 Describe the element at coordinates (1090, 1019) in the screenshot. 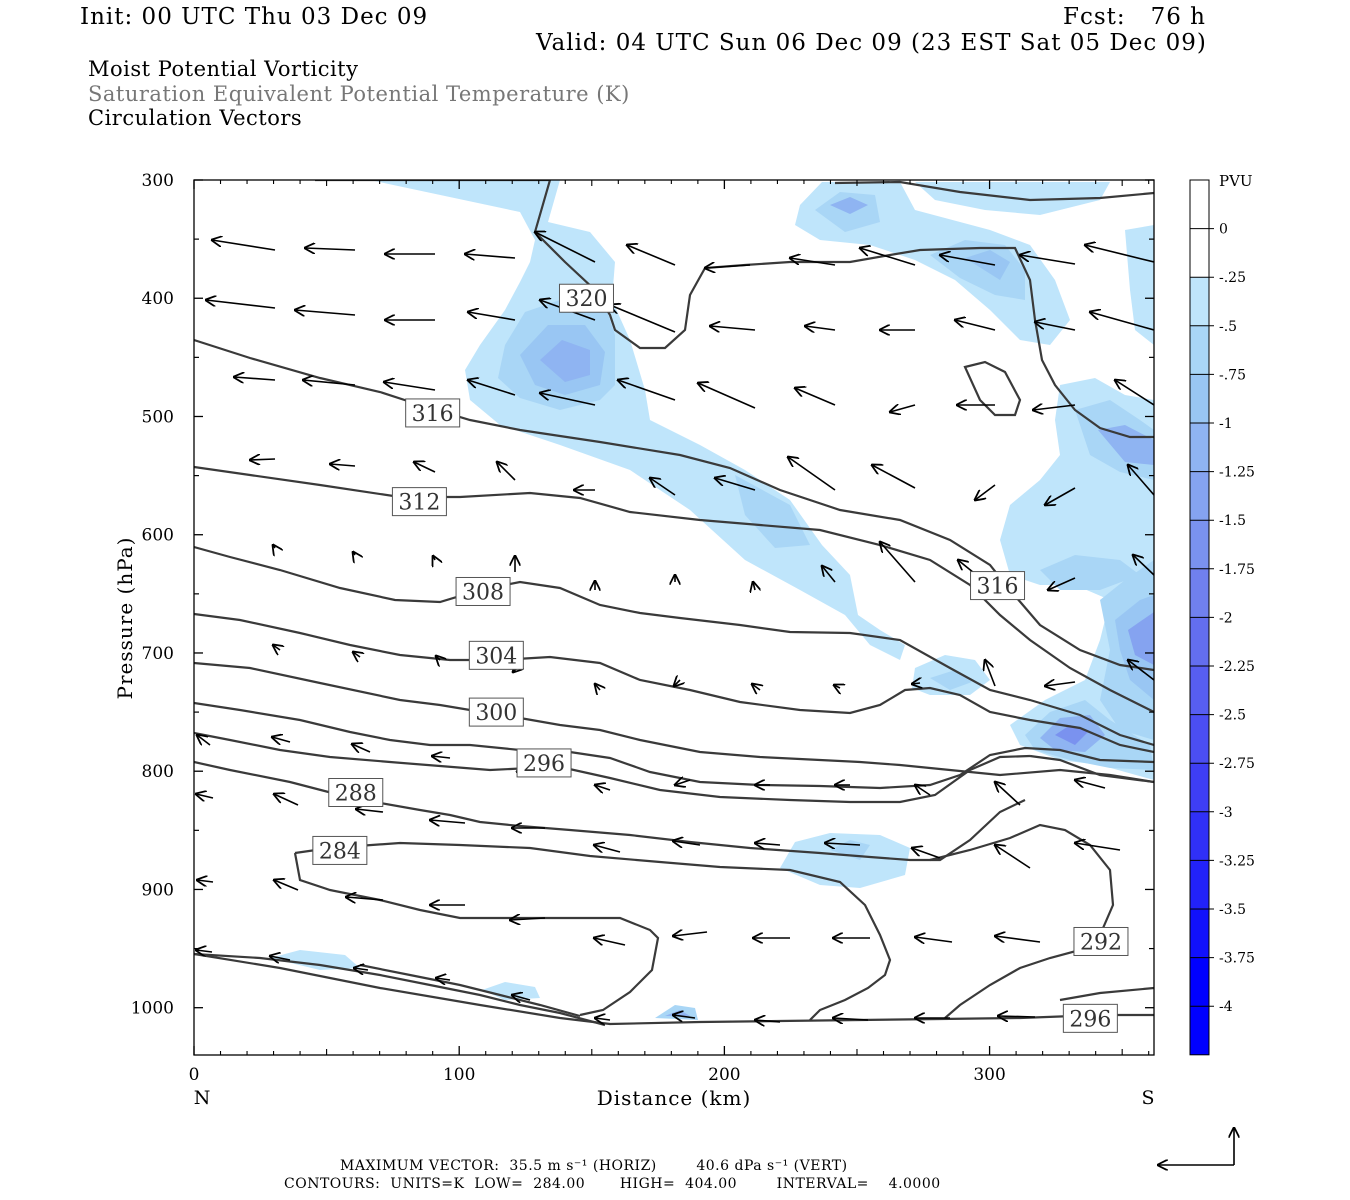

I see `contour-label-text: 296` at that location.